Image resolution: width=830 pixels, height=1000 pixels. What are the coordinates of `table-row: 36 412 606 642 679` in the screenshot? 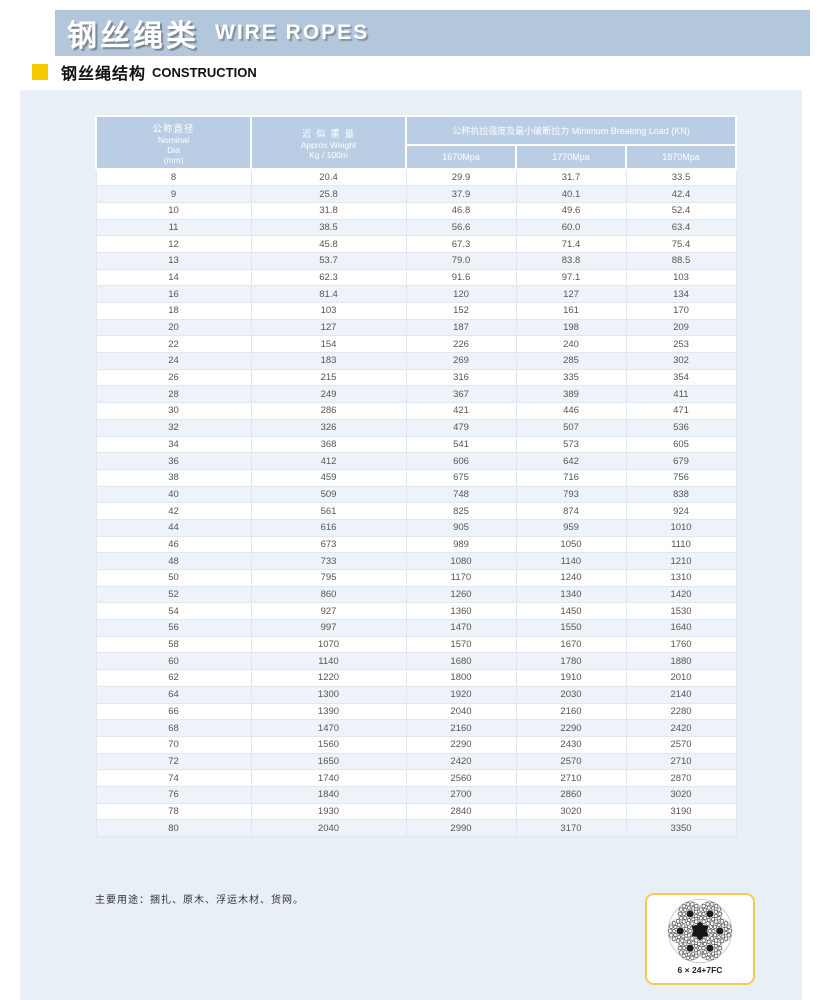 It's located at (416, 461).